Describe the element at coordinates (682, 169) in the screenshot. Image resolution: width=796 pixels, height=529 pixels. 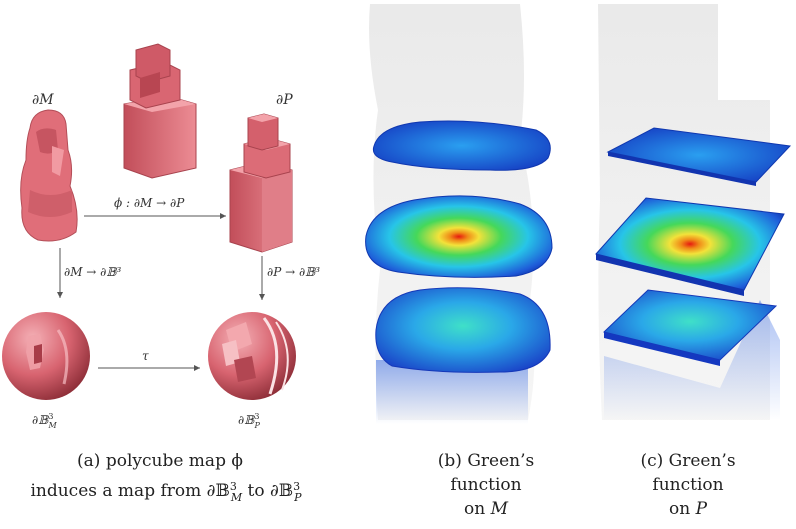
I see `slice-top-p-edge` at that location.